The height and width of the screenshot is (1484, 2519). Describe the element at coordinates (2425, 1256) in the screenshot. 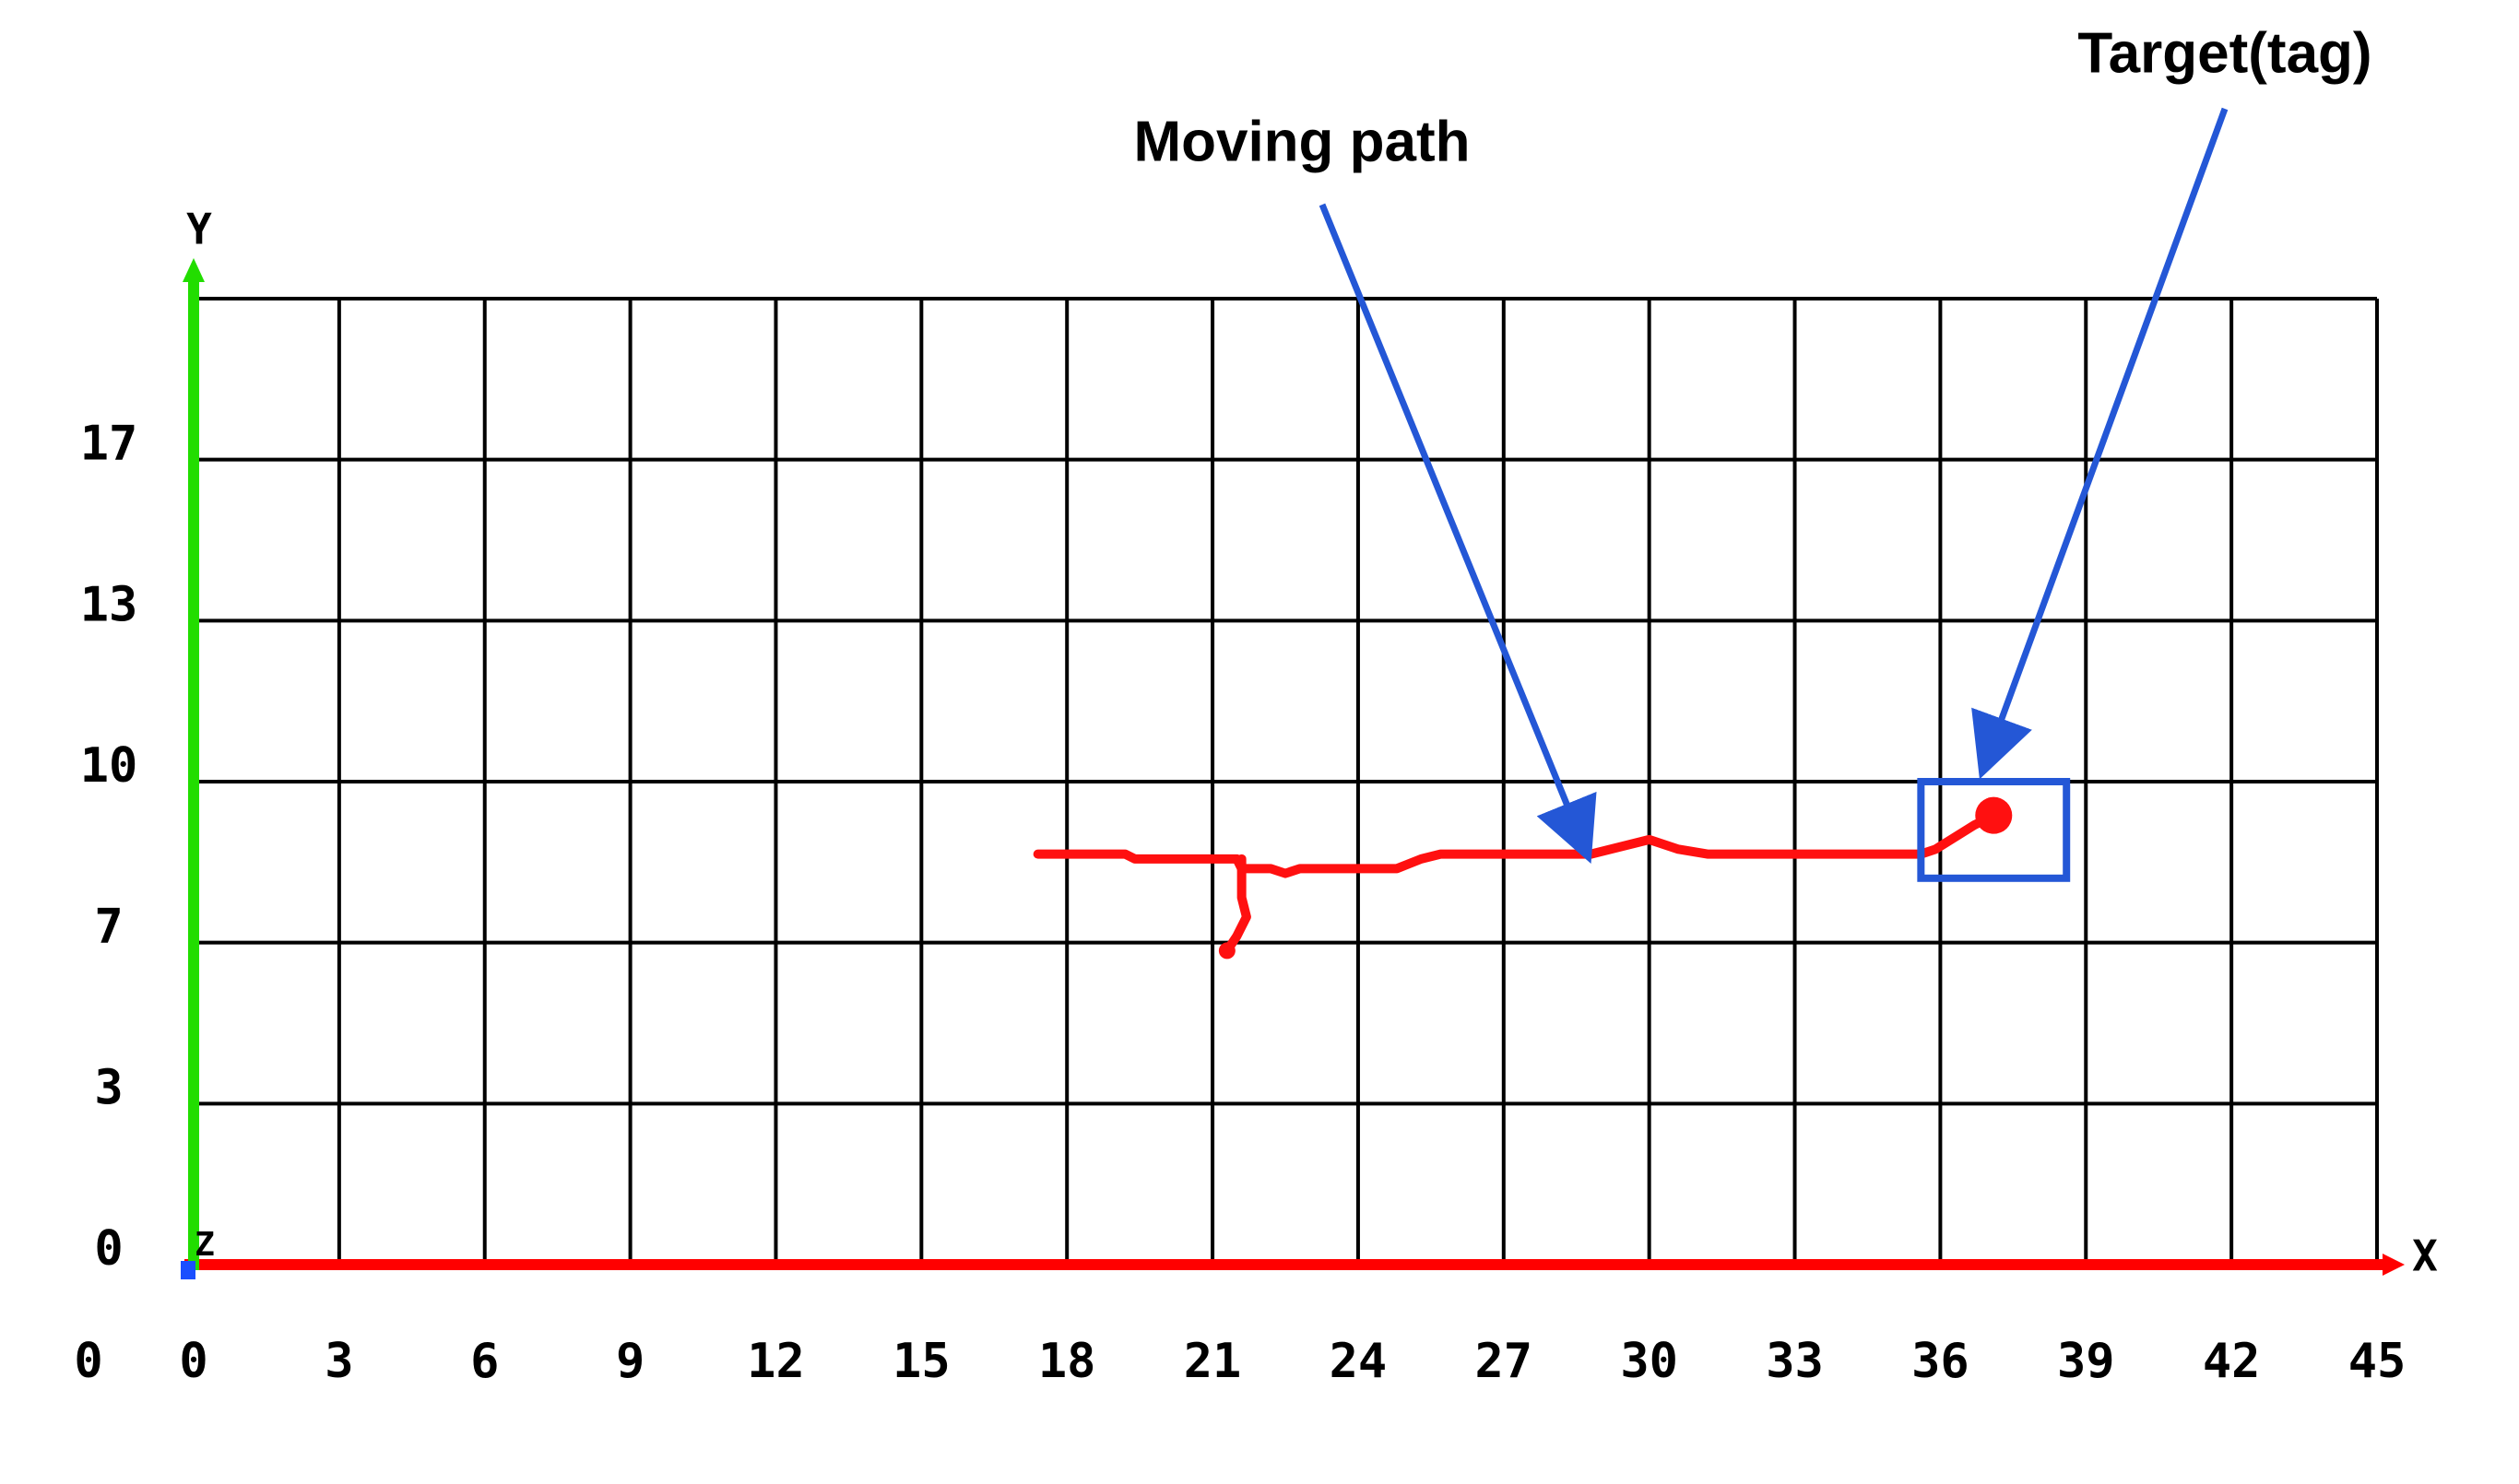

I see `x-axis-label: X` at that location.